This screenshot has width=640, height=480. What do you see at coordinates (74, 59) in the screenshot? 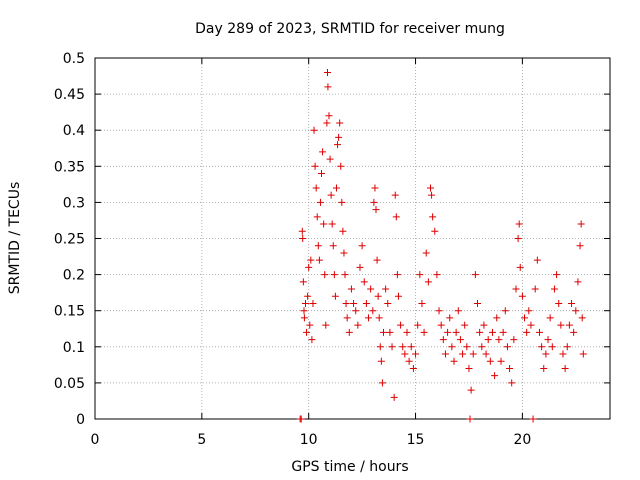
I see `y-tick-label: 0.5` at bounding box center [74, 59].